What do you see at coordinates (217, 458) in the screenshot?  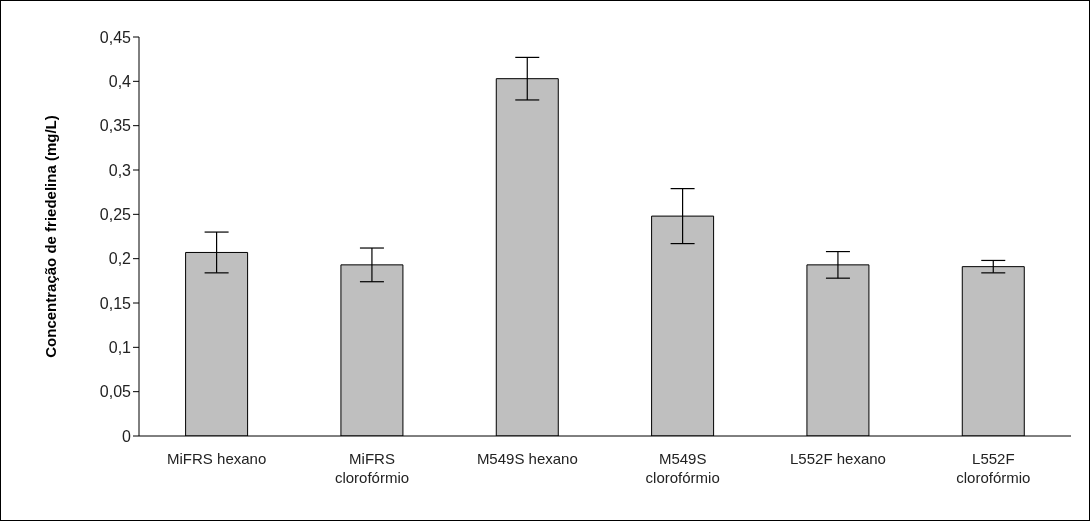 I see `x-tick-label: MiFRS hexano` at bounding box center [217, 458].